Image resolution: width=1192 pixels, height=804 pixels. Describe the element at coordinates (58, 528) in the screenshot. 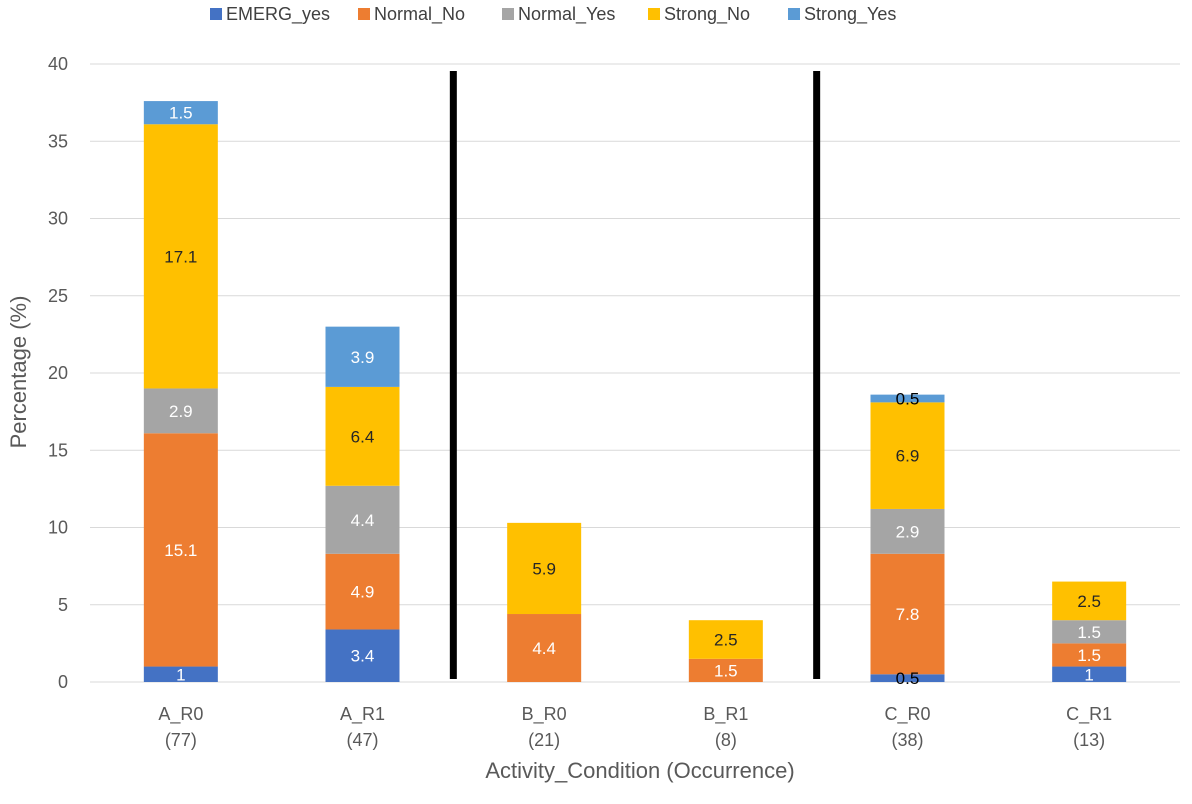

I see `y-tick-label: 10` at that location.